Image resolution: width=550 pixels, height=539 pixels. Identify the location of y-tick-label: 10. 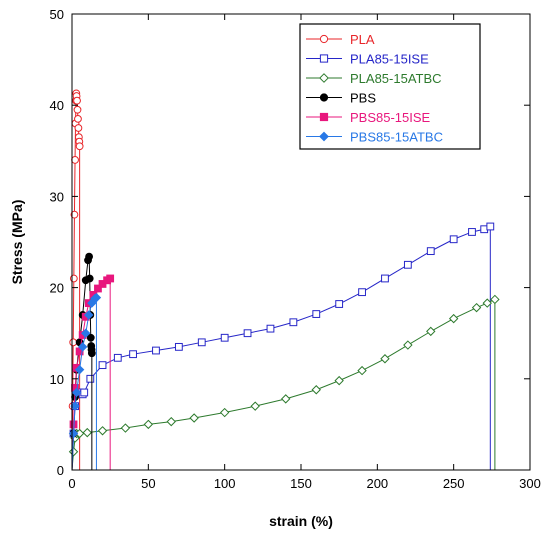
(57, 379).